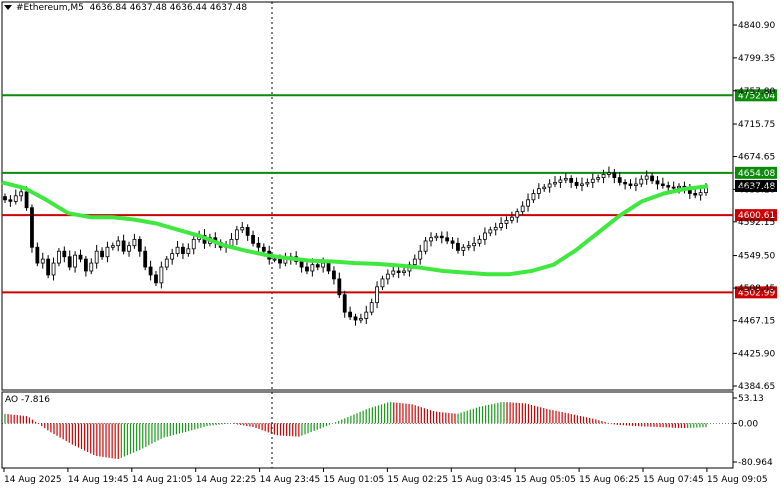 The image size is (781, 492). Describe the element at coordinates (756, 322) in the screenshot. I see `price-tick-label: 4467.15` at that location.